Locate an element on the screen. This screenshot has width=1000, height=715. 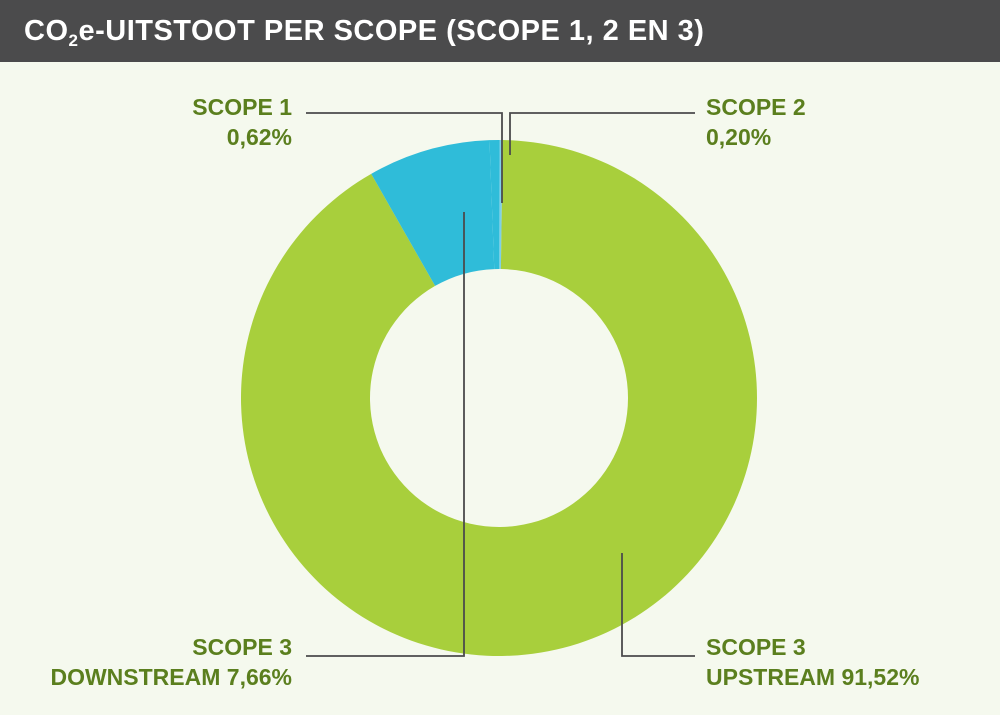
label-line-2: DOWNSTREAM 7,66% is located at coordinates (171, 677).